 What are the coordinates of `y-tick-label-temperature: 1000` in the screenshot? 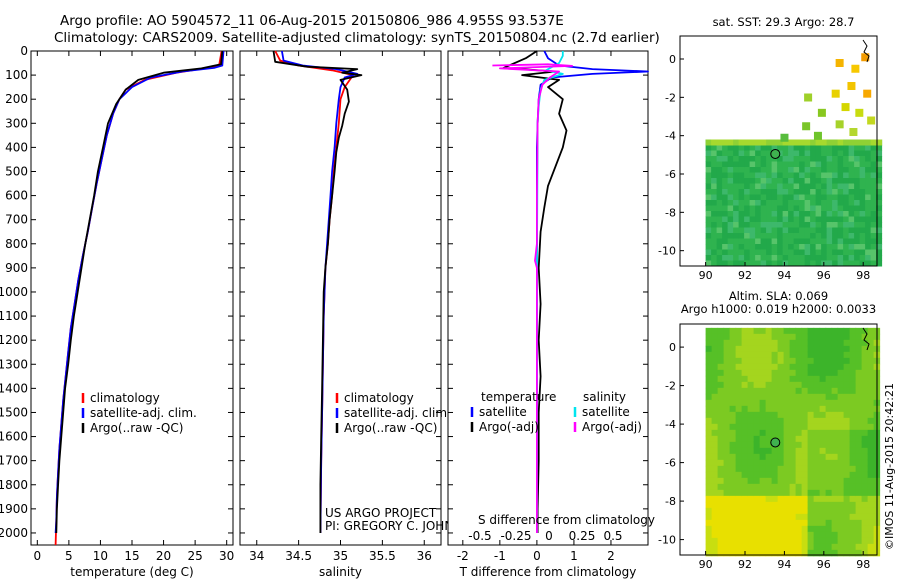 It's located at (14, 292).